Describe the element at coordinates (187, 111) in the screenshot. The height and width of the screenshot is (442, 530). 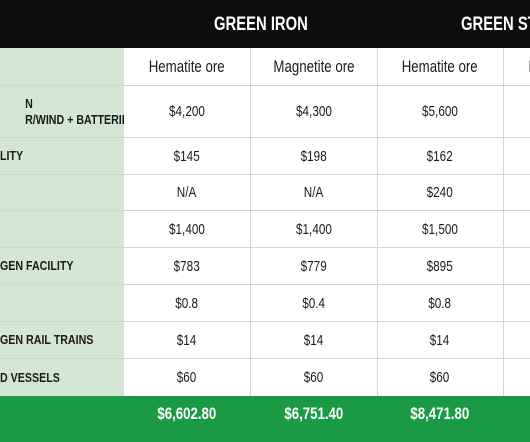
I see `table-cell: $4,200` at that location.